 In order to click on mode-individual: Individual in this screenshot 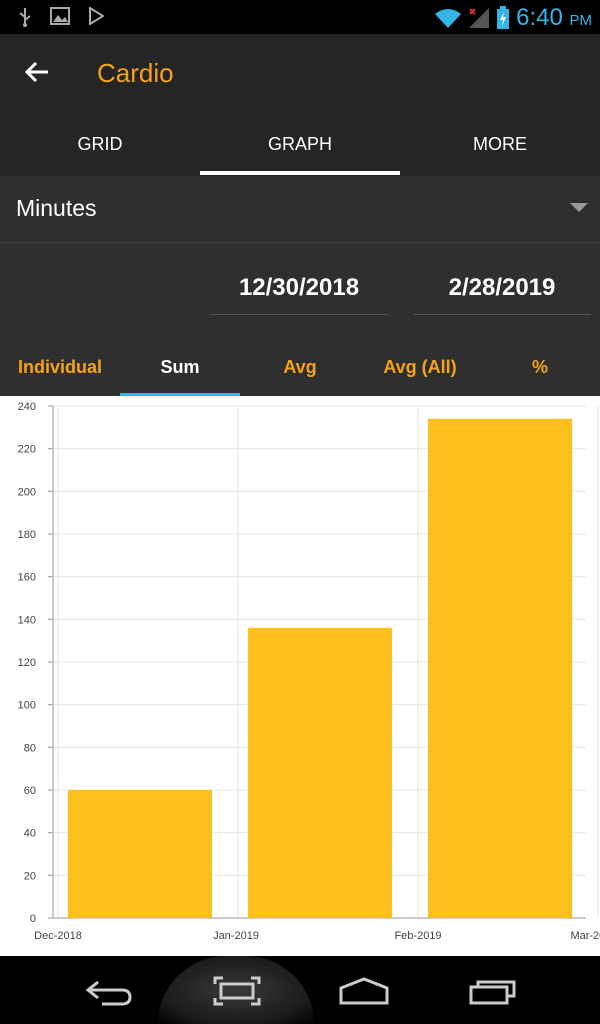, I will do `click(59, 367)`.